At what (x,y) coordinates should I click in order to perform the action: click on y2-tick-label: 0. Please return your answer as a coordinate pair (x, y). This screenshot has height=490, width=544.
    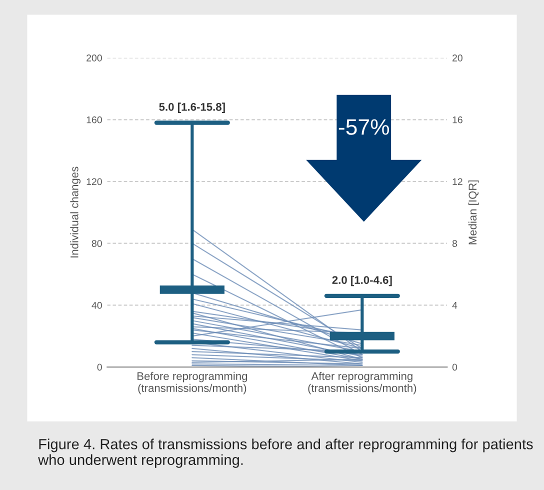
    Looking at the image, I should click on (455, 367).